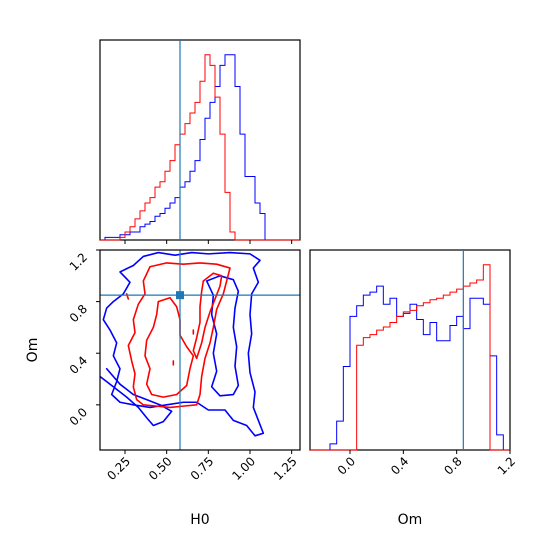  What do you see at coordinates (399, 465) in the screenshot?
I see `om-hist-xtick-label-1: 0.4` at bounding box center [399, 465].